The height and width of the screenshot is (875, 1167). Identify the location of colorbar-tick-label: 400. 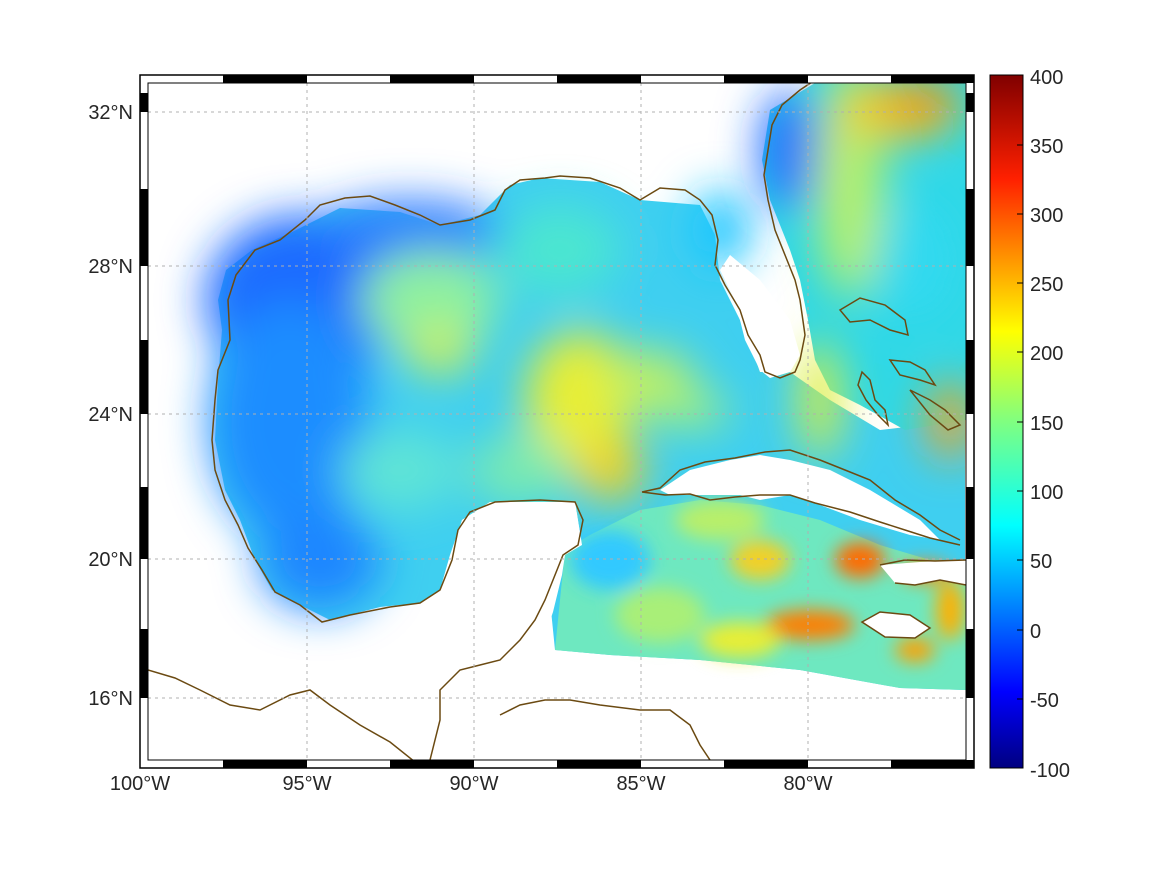
(1046, 78).